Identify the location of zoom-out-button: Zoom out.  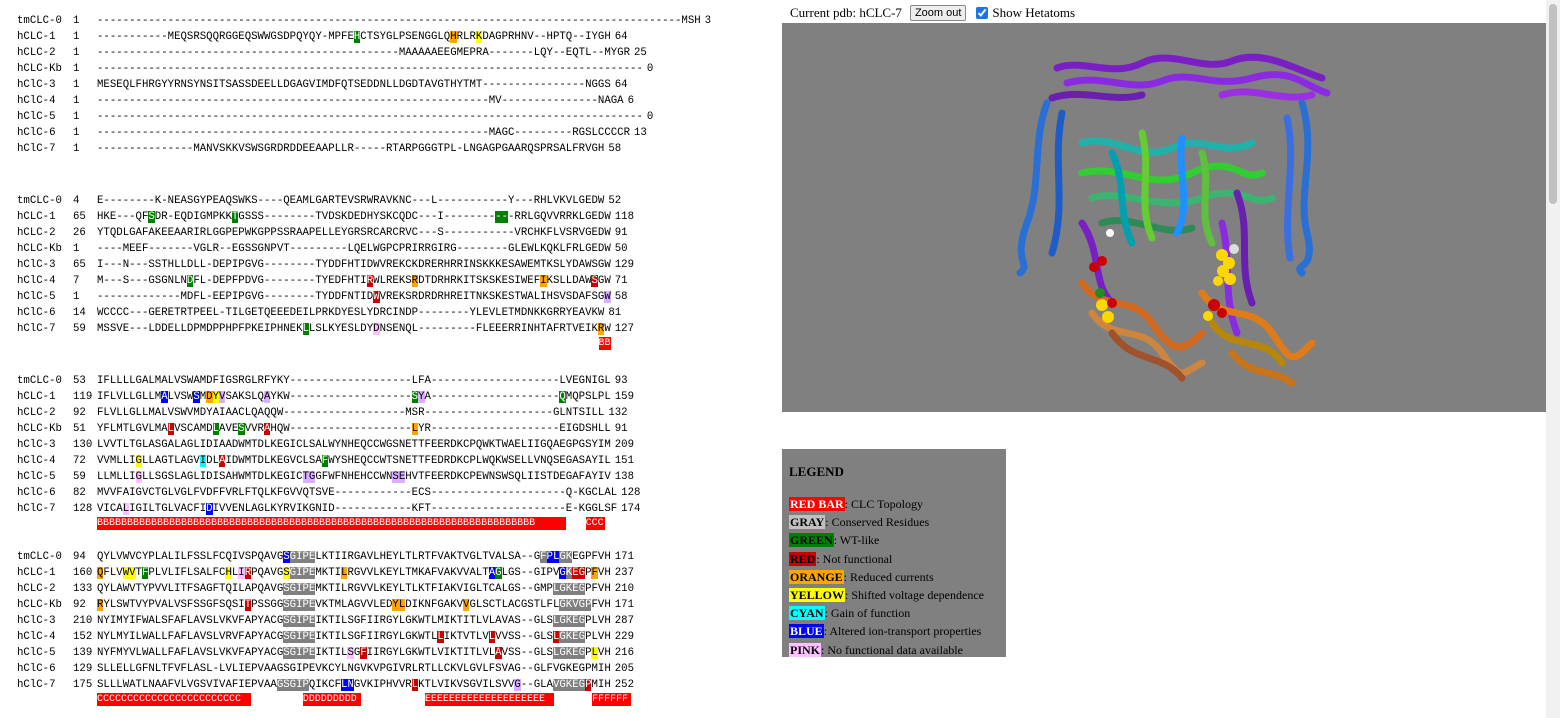
(938, 13).